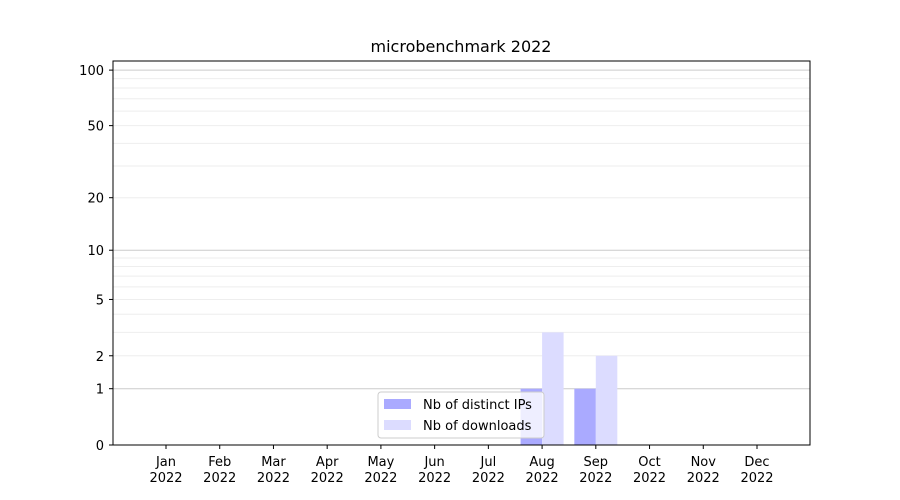 Image resolution: width=900 pixels, height=500 pixels. What do you see at coordinates (100, 446) in the screenshot?
I see `y-tick-label: 0` at bounding box center [100, 446].